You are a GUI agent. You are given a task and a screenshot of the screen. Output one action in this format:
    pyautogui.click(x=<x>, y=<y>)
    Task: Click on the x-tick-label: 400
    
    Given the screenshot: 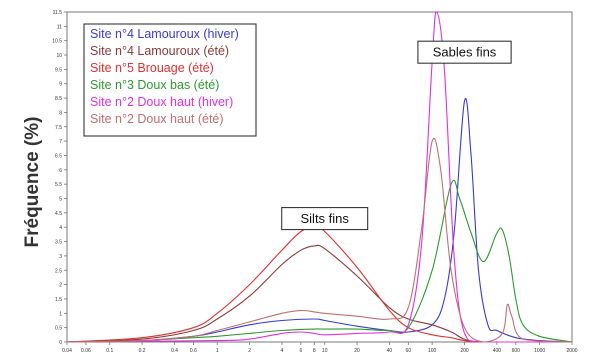 What is the action you would take?
    pyautogui.click(x=497, y=351)
    